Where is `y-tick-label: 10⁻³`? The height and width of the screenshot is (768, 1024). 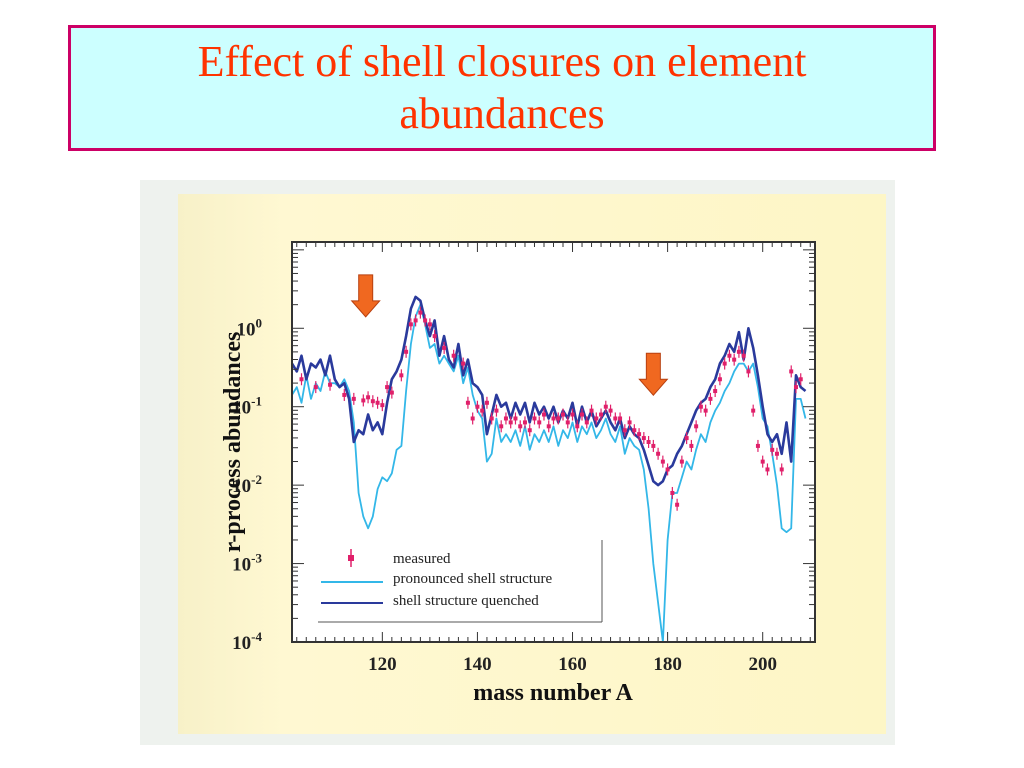 y-tick-label: 10⁻³ is located at coordinates (247, 563).